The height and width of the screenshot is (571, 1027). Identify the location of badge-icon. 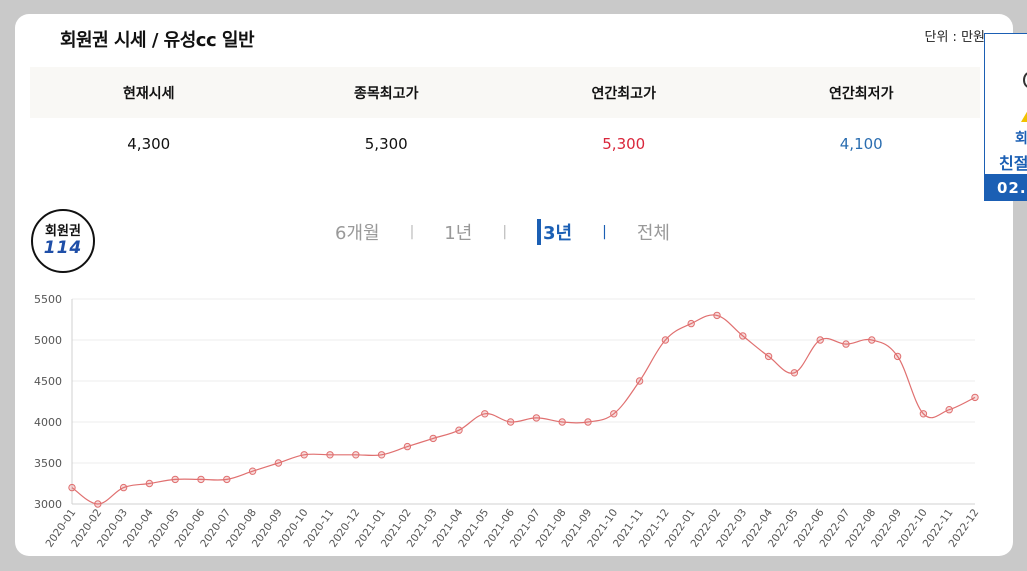
(1025, 80).